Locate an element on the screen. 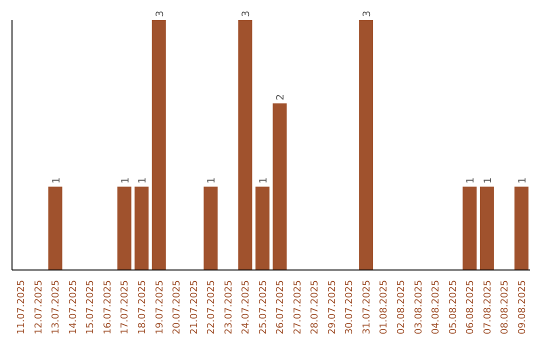 The image size is (540, 340). x-tick-label: 28.07.2025 is located at coordinates (315, 307).